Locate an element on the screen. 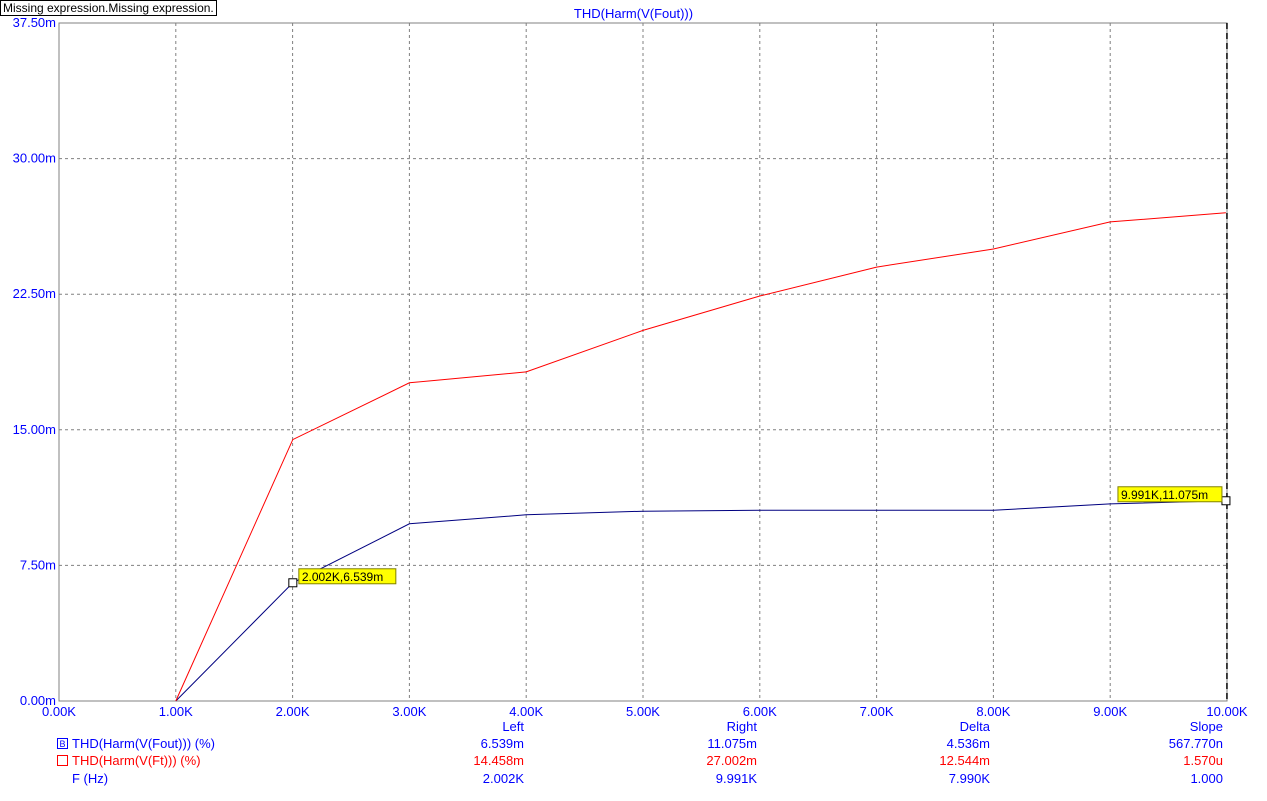 The width and height of the screenshot is (1267, 801). value-left: 14.458m is located at coordinates (498, 760).